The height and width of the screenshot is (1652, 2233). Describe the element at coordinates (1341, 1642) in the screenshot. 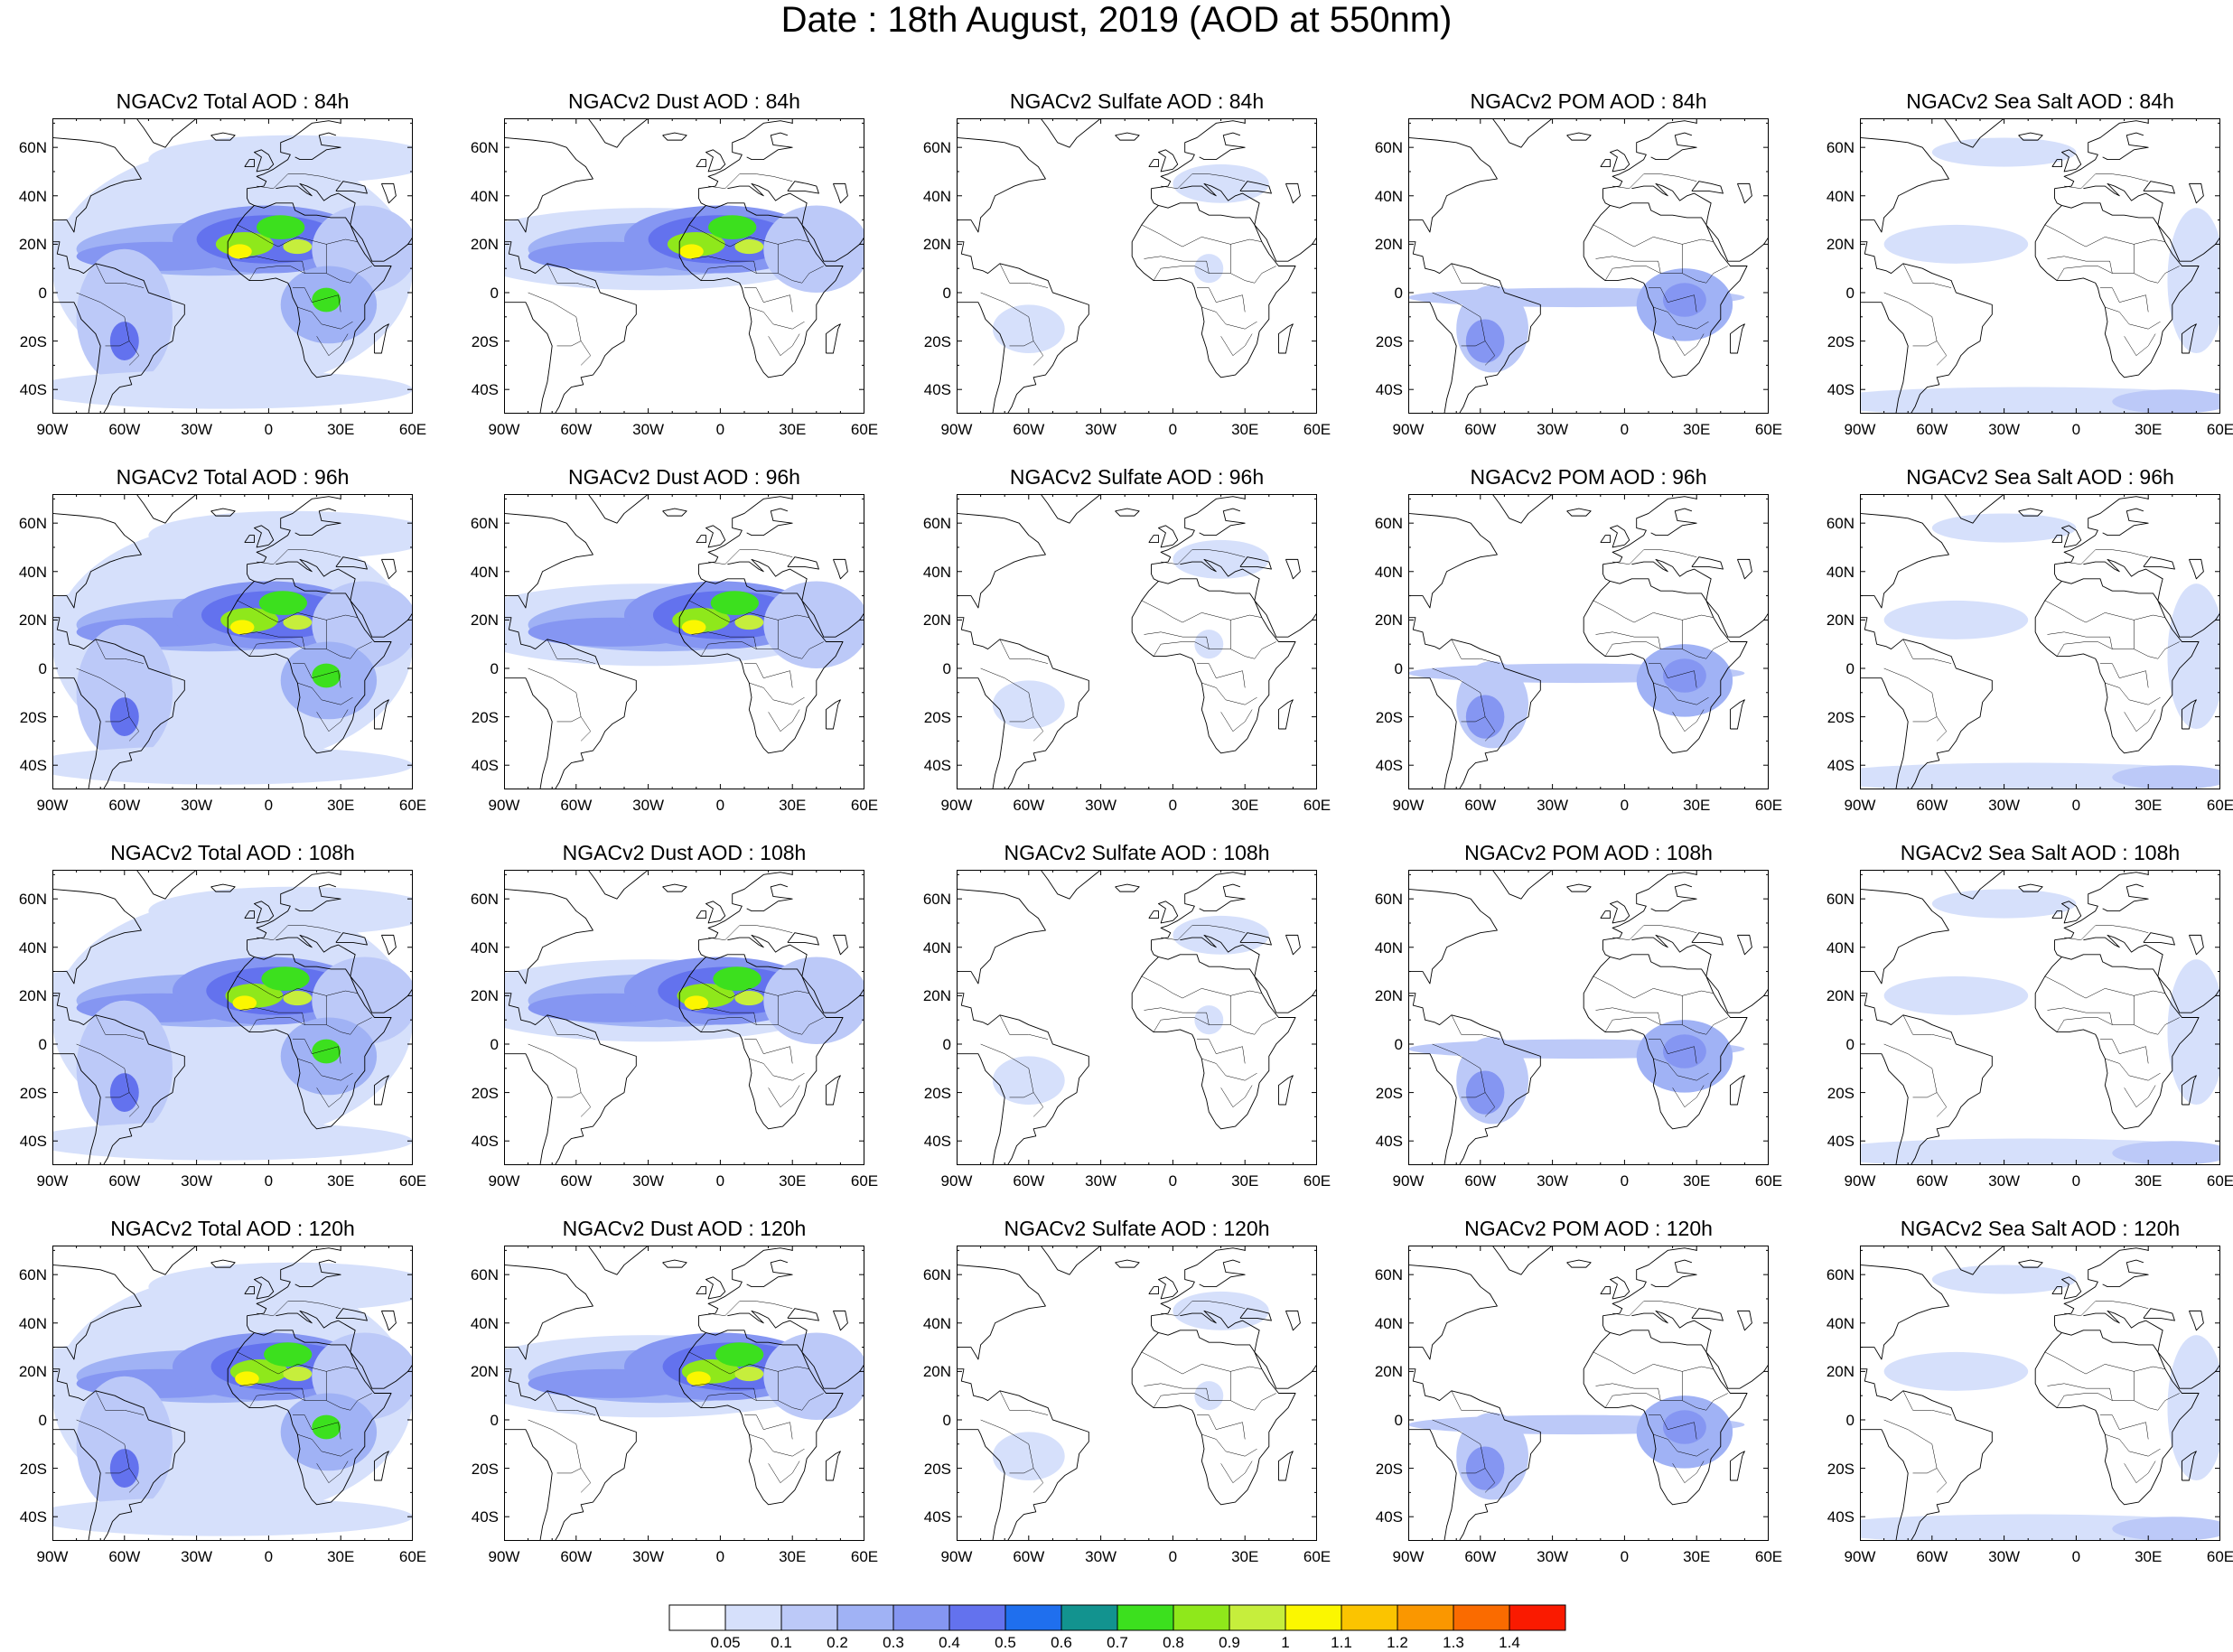

I see `colorbar-label: 1.1` at that location.